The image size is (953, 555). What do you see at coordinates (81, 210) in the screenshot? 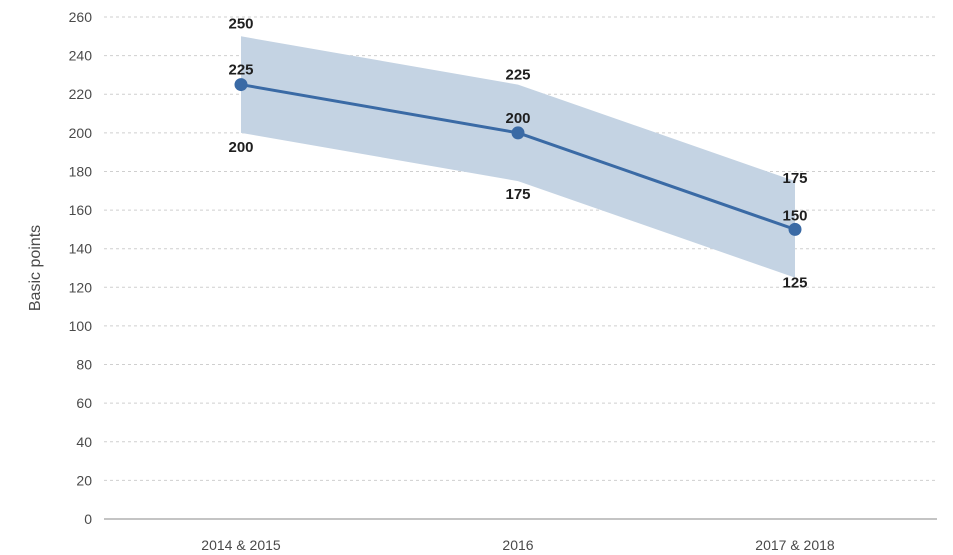
I see `y-tick-label: 160` at bounding box center [81, 210].